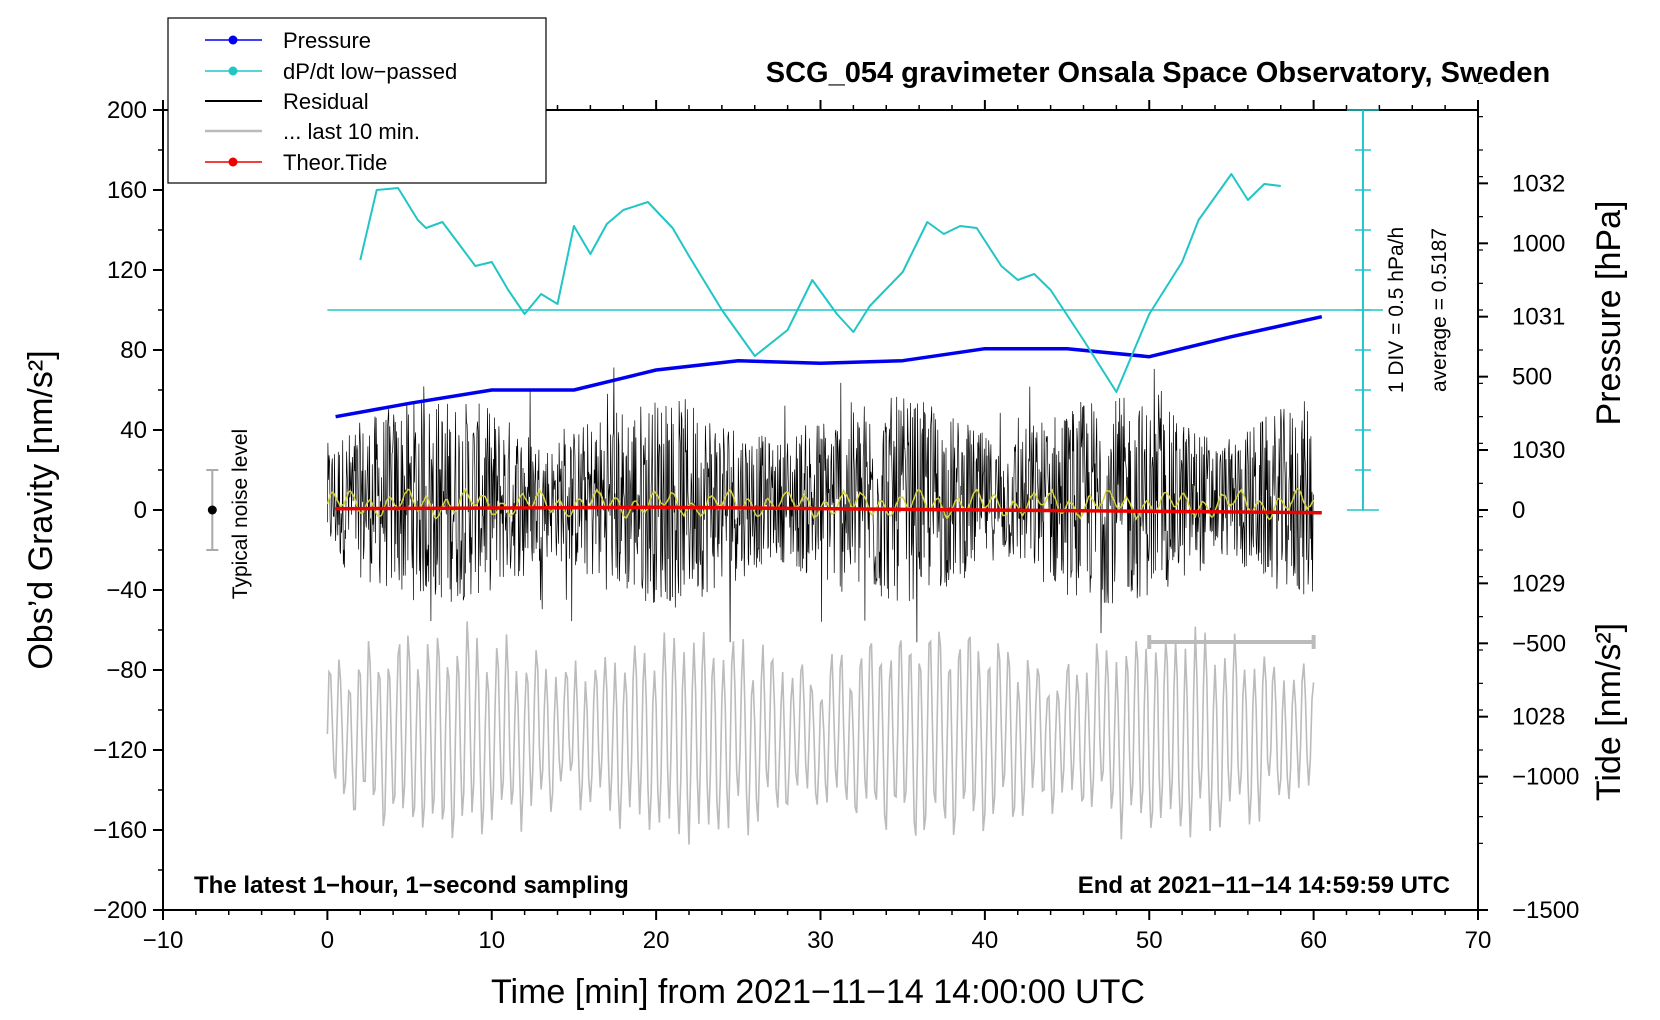 Image resolution: width=1660 pixels, height=1020 pixels. I want to click on y-tick-label: −40, so click(126, 590).